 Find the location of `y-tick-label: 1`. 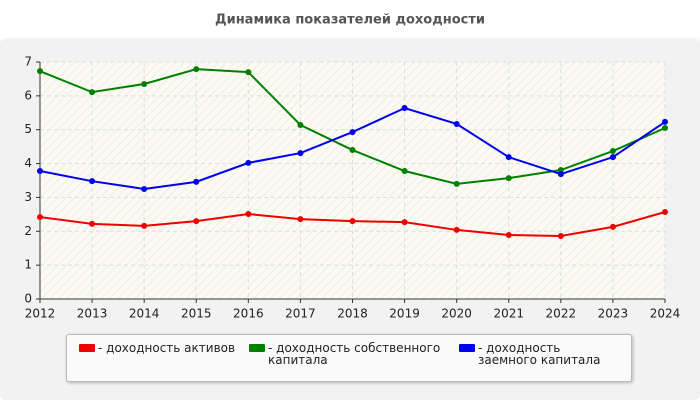

y-tick-label: 1 is located at coordinates (28, 265).